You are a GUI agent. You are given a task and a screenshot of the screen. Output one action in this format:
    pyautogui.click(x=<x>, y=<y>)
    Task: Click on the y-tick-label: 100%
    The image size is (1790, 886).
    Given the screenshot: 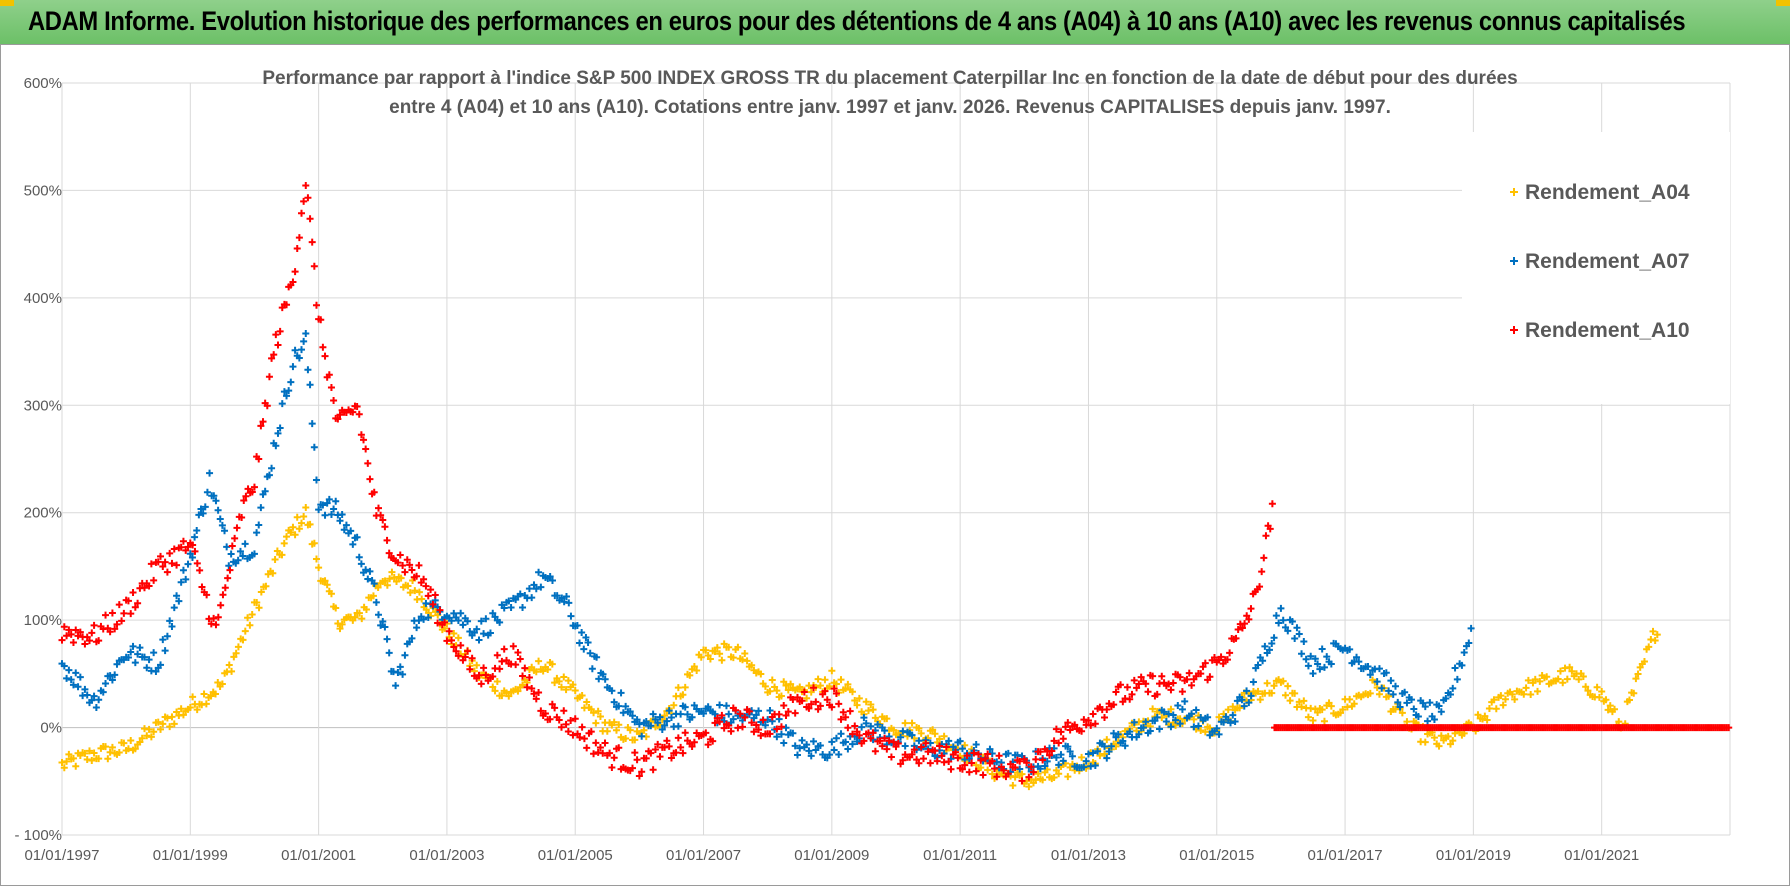 What is the action you would take?
    pyautogui.click(x=43, y=620)
    